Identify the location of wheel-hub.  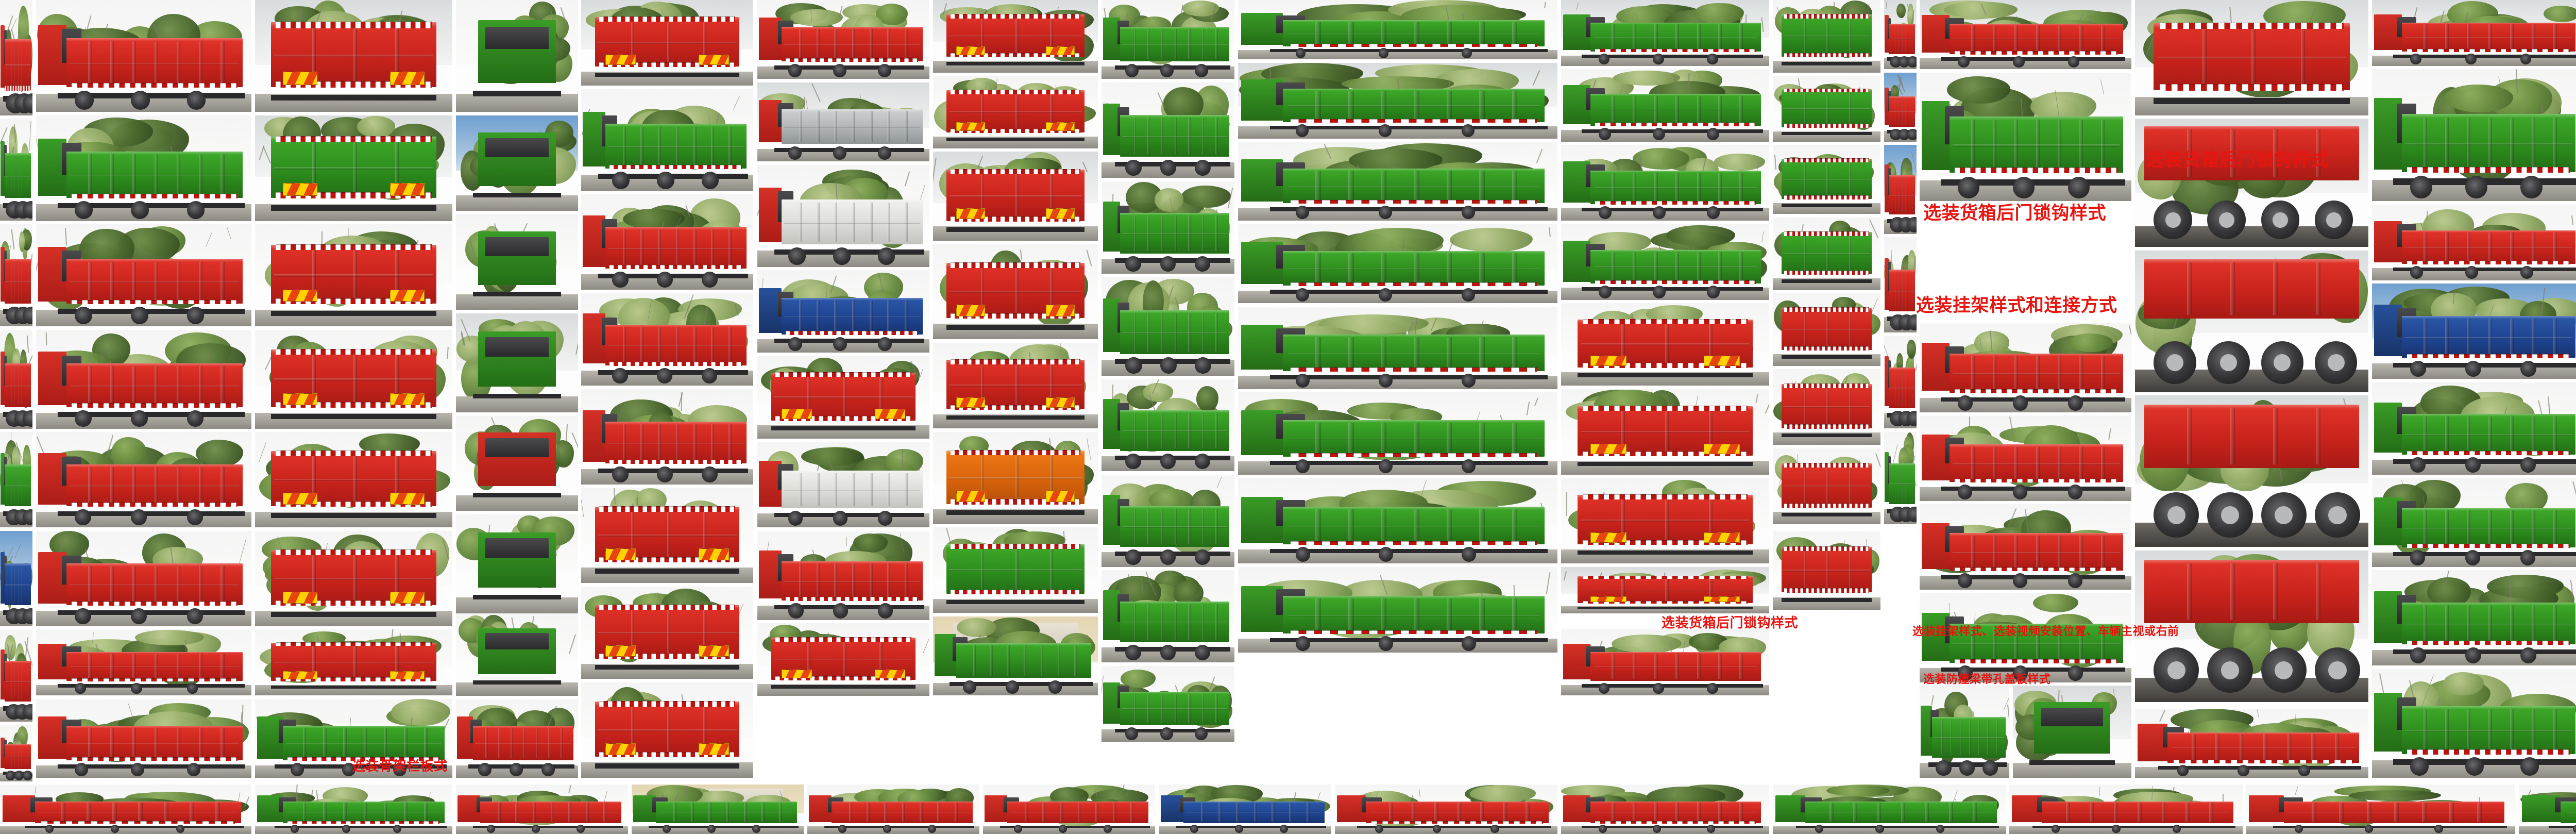
(2230, 670).